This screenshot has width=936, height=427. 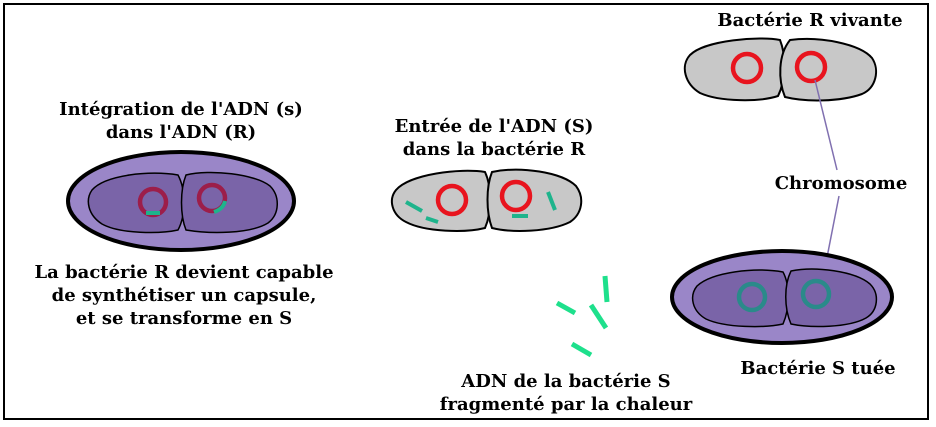 What do you see at coordinates (816, 294) in the screenshot?
I see `s-chromosome-right` at bounding box center [816, 294].